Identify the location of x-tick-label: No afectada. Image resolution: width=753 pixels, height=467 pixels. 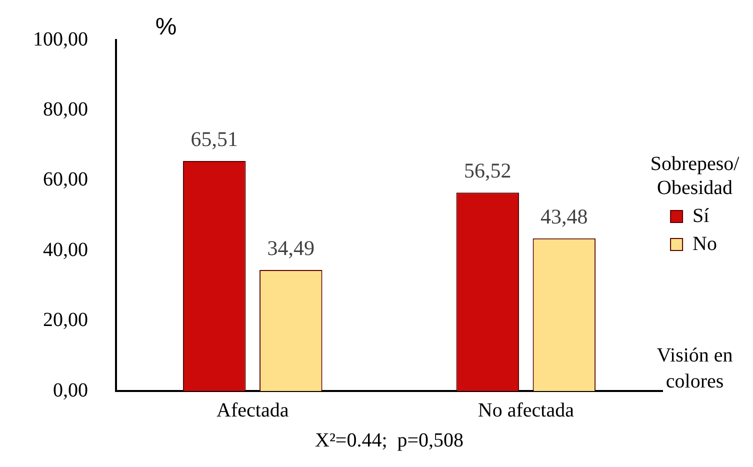
(526, 410).